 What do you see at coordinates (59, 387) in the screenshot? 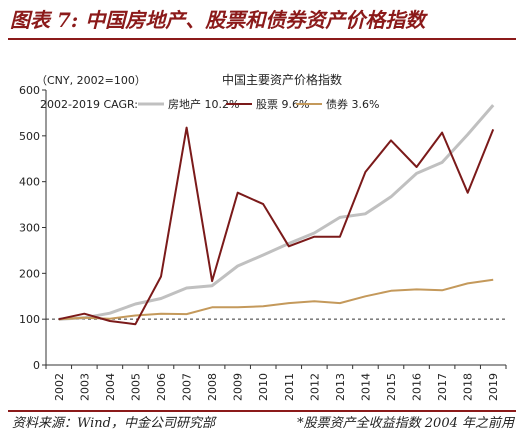
I see `x-tick-label: 2002` at bounding box center [59, 387].